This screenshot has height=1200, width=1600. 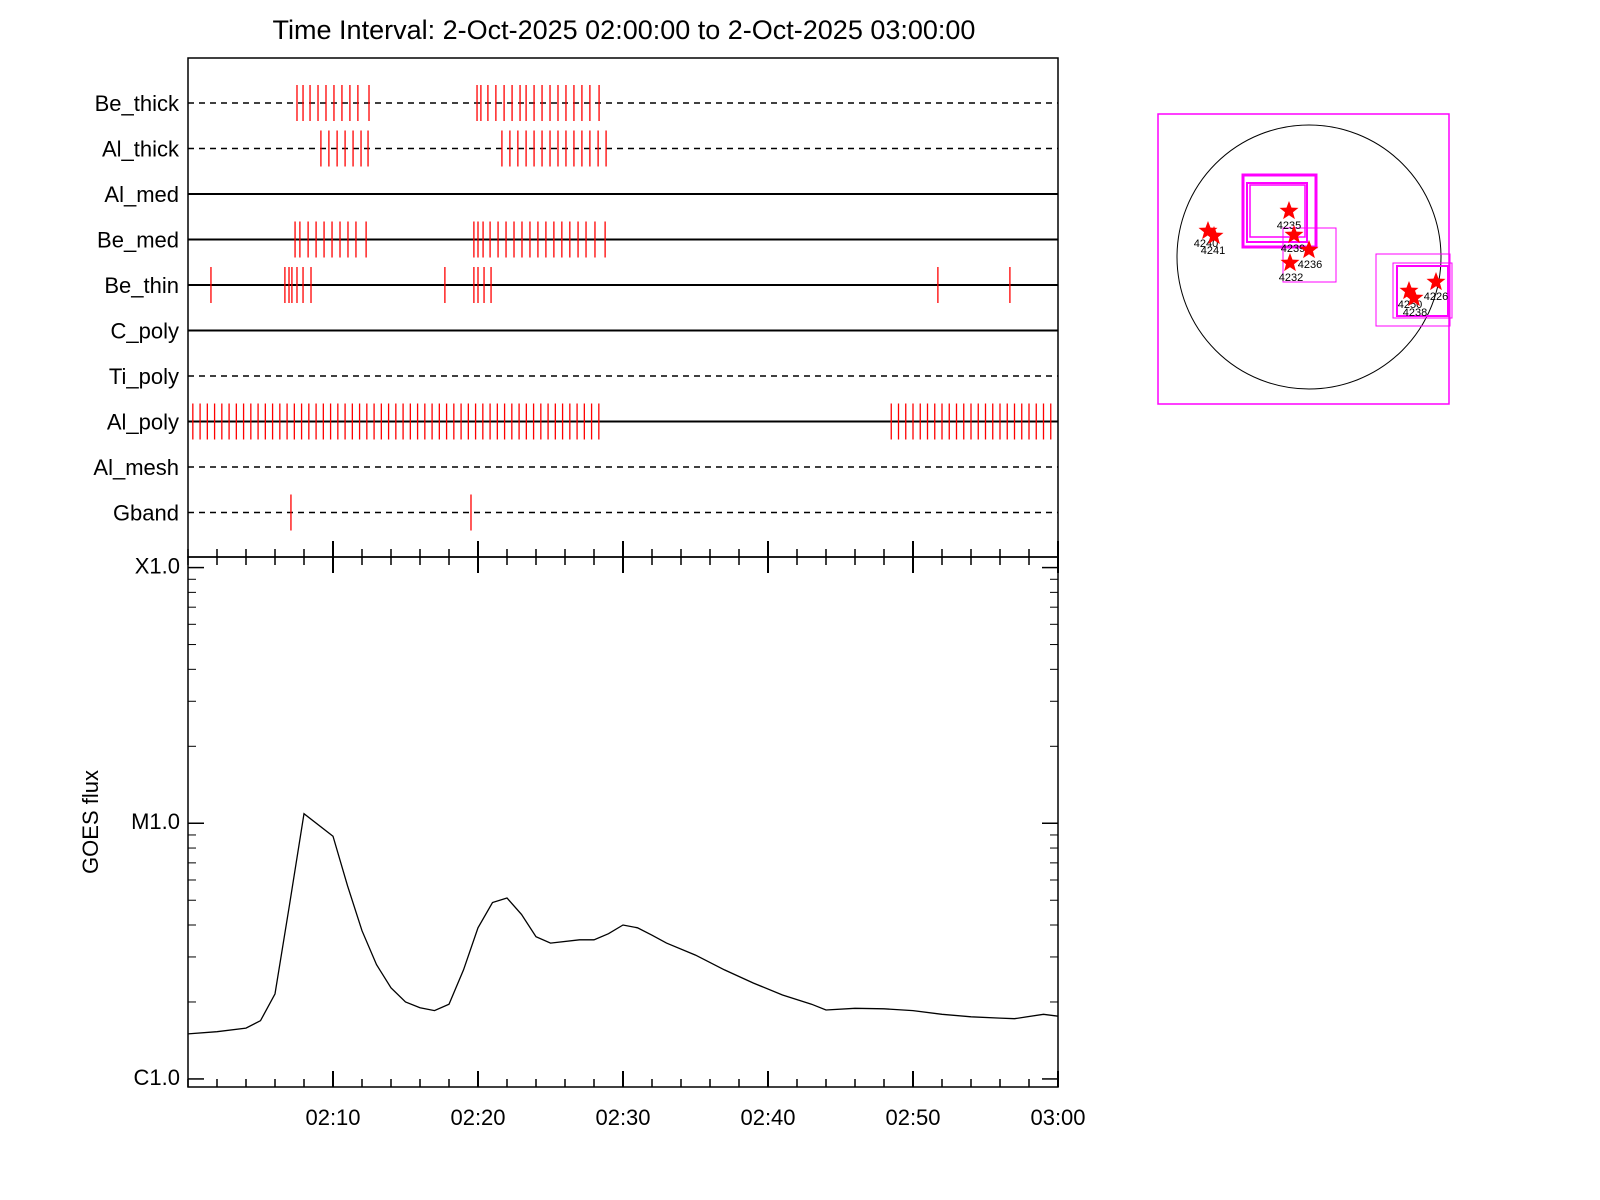 I want to click on y-tick-label: M1.0, so click(x=155, y=821).